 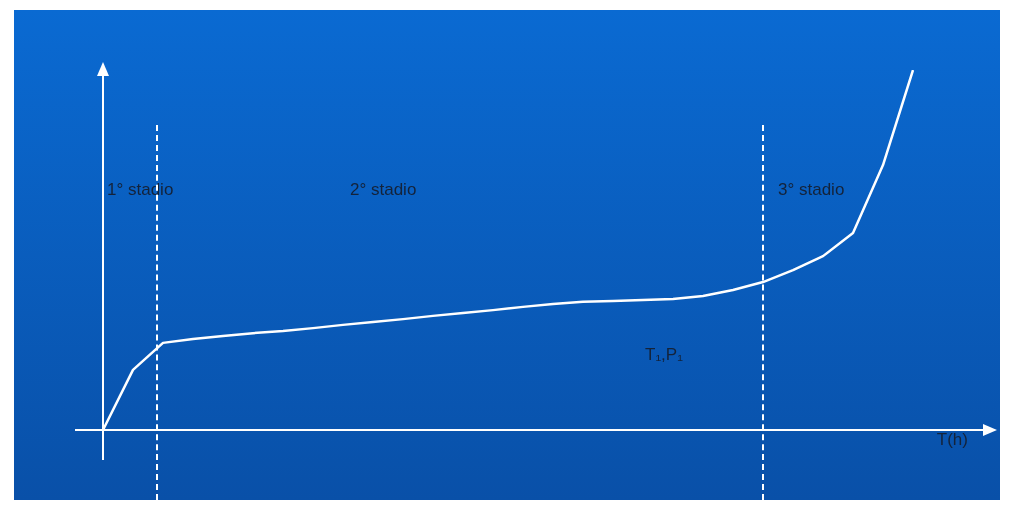 I want to click on annotation: 2° stadio, so click(x=383, y=189).